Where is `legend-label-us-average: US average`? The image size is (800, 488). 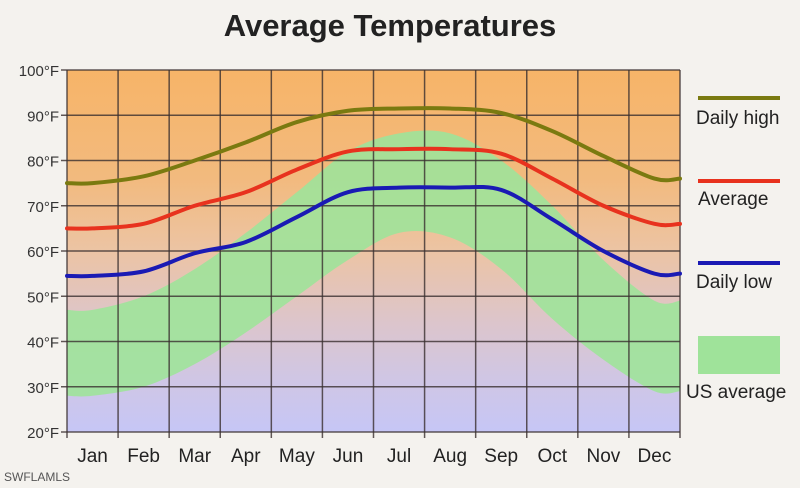 legend-label-us-average: US average is located at coordinates (736, 392).